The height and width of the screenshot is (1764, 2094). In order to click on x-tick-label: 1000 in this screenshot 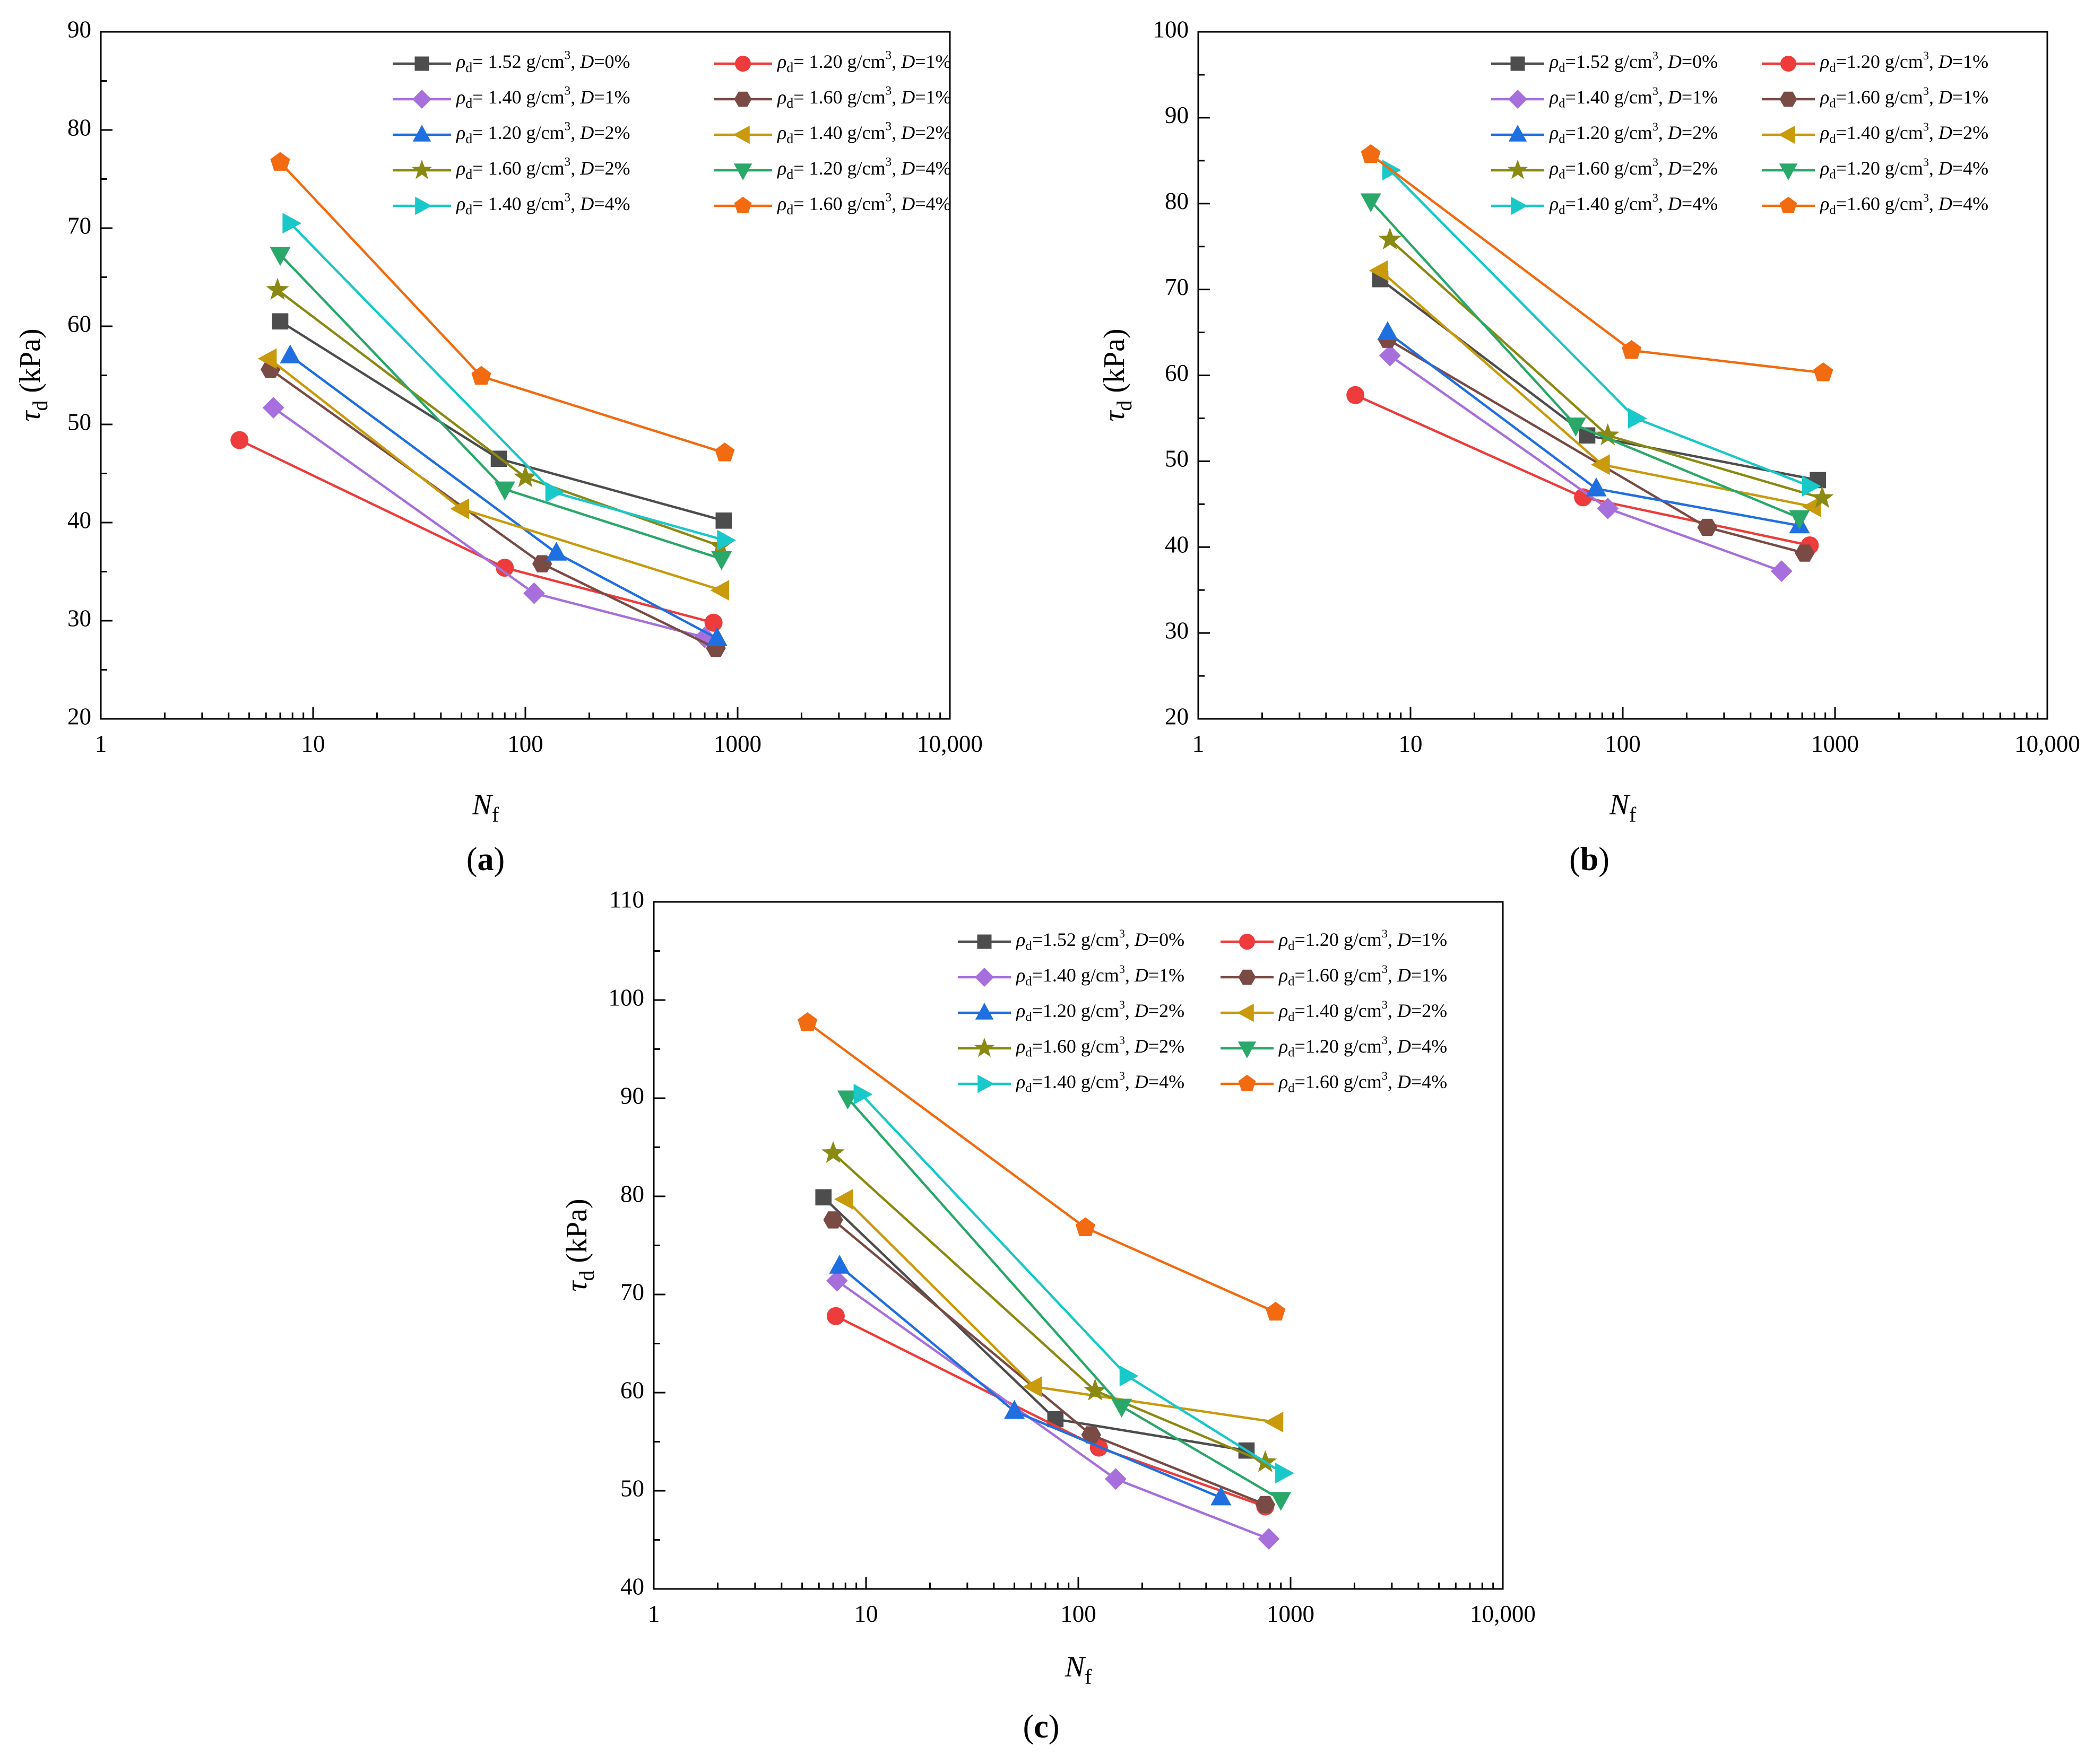, I will do `click(1835, 744)`.